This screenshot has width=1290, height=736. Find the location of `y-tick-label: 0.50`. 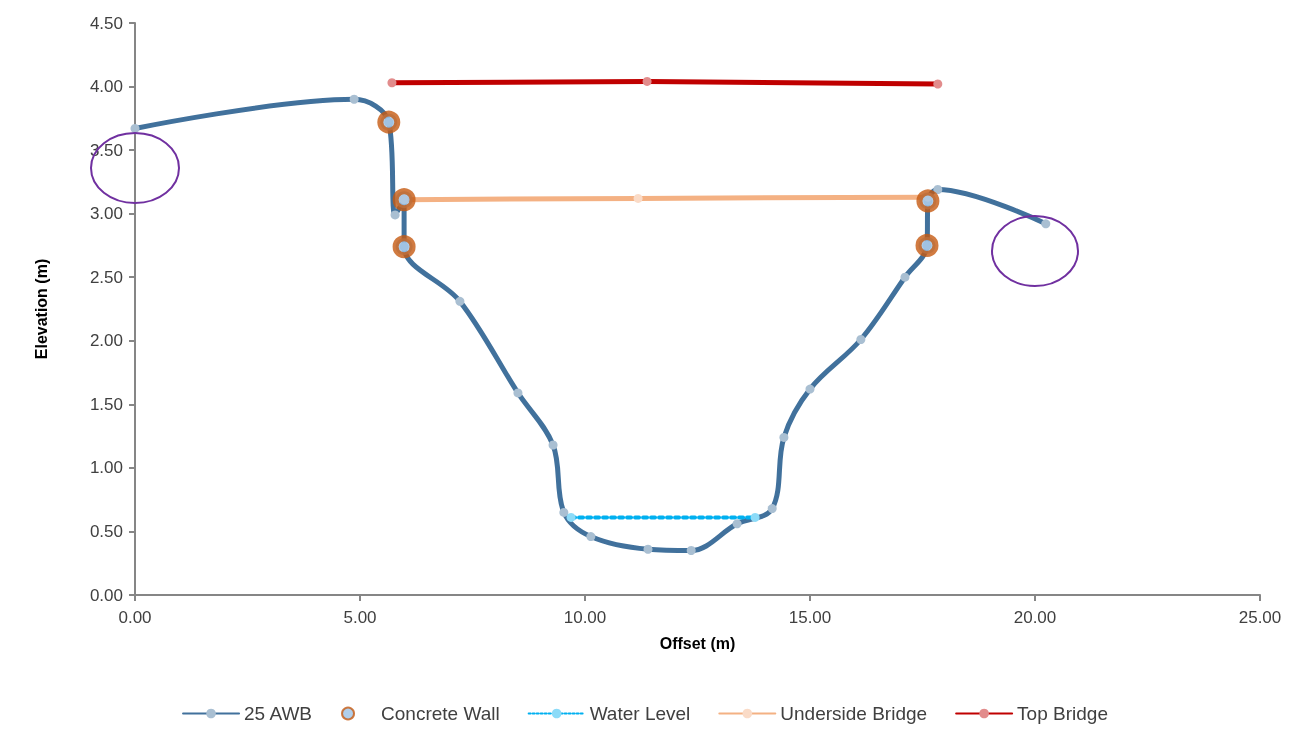

y-tick-label: 0.50 is located at coordinates (106, 531).